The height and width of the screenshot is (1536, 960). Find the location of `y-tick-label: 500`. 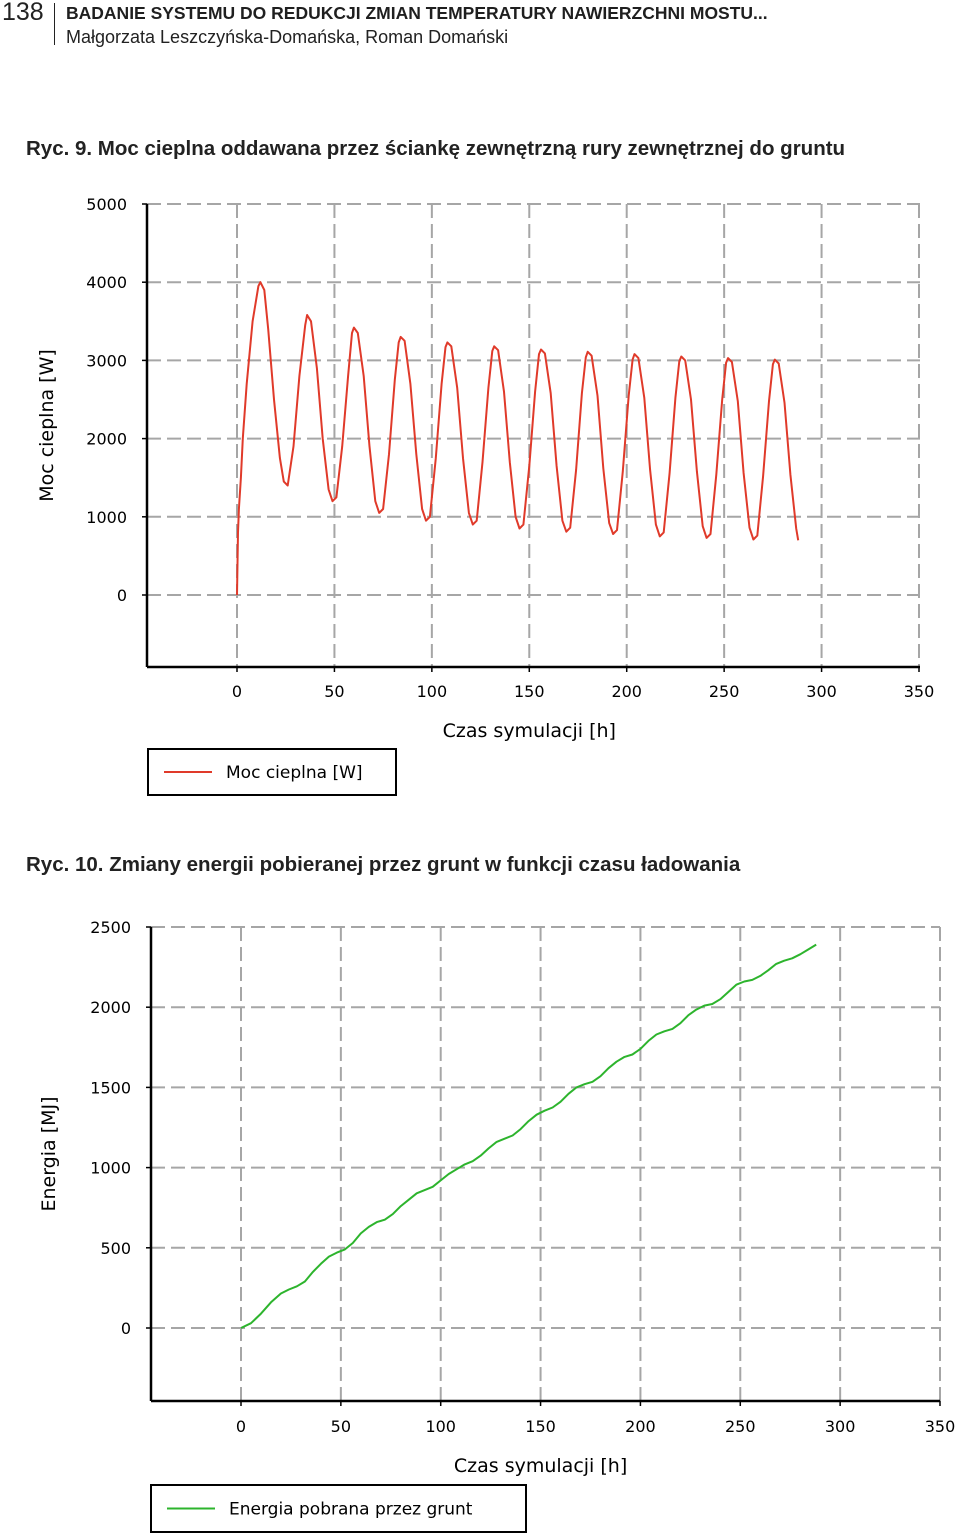

y-tick-label: 500 is located at coordinates (115, 1248).